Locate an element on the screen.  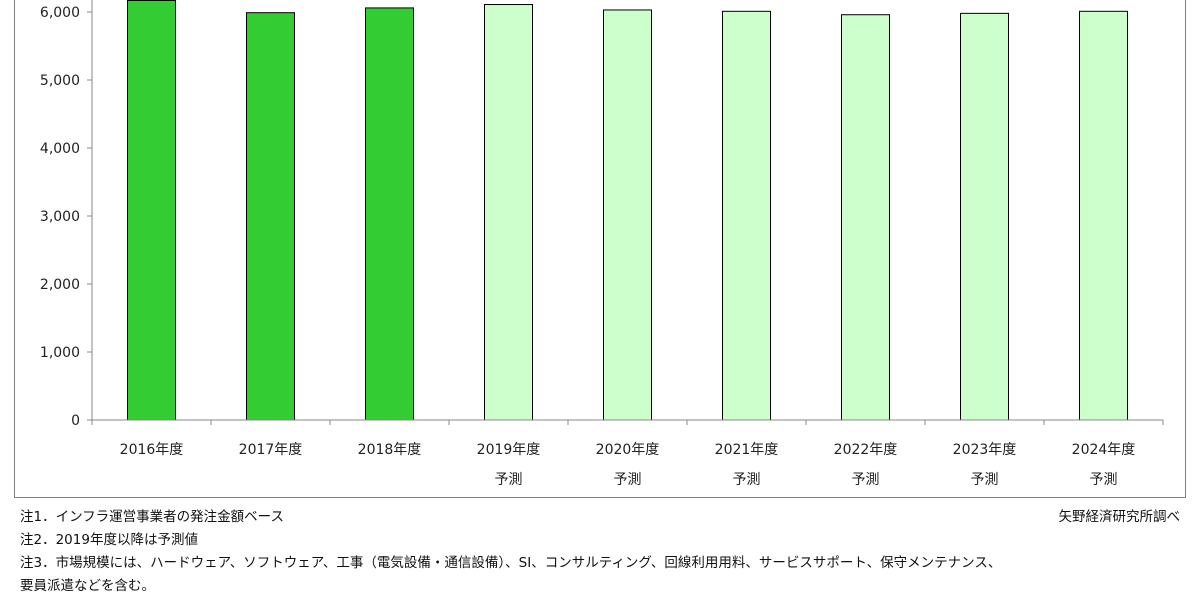
y-tick-label: 6,000 is located at coordinates (60, 13).